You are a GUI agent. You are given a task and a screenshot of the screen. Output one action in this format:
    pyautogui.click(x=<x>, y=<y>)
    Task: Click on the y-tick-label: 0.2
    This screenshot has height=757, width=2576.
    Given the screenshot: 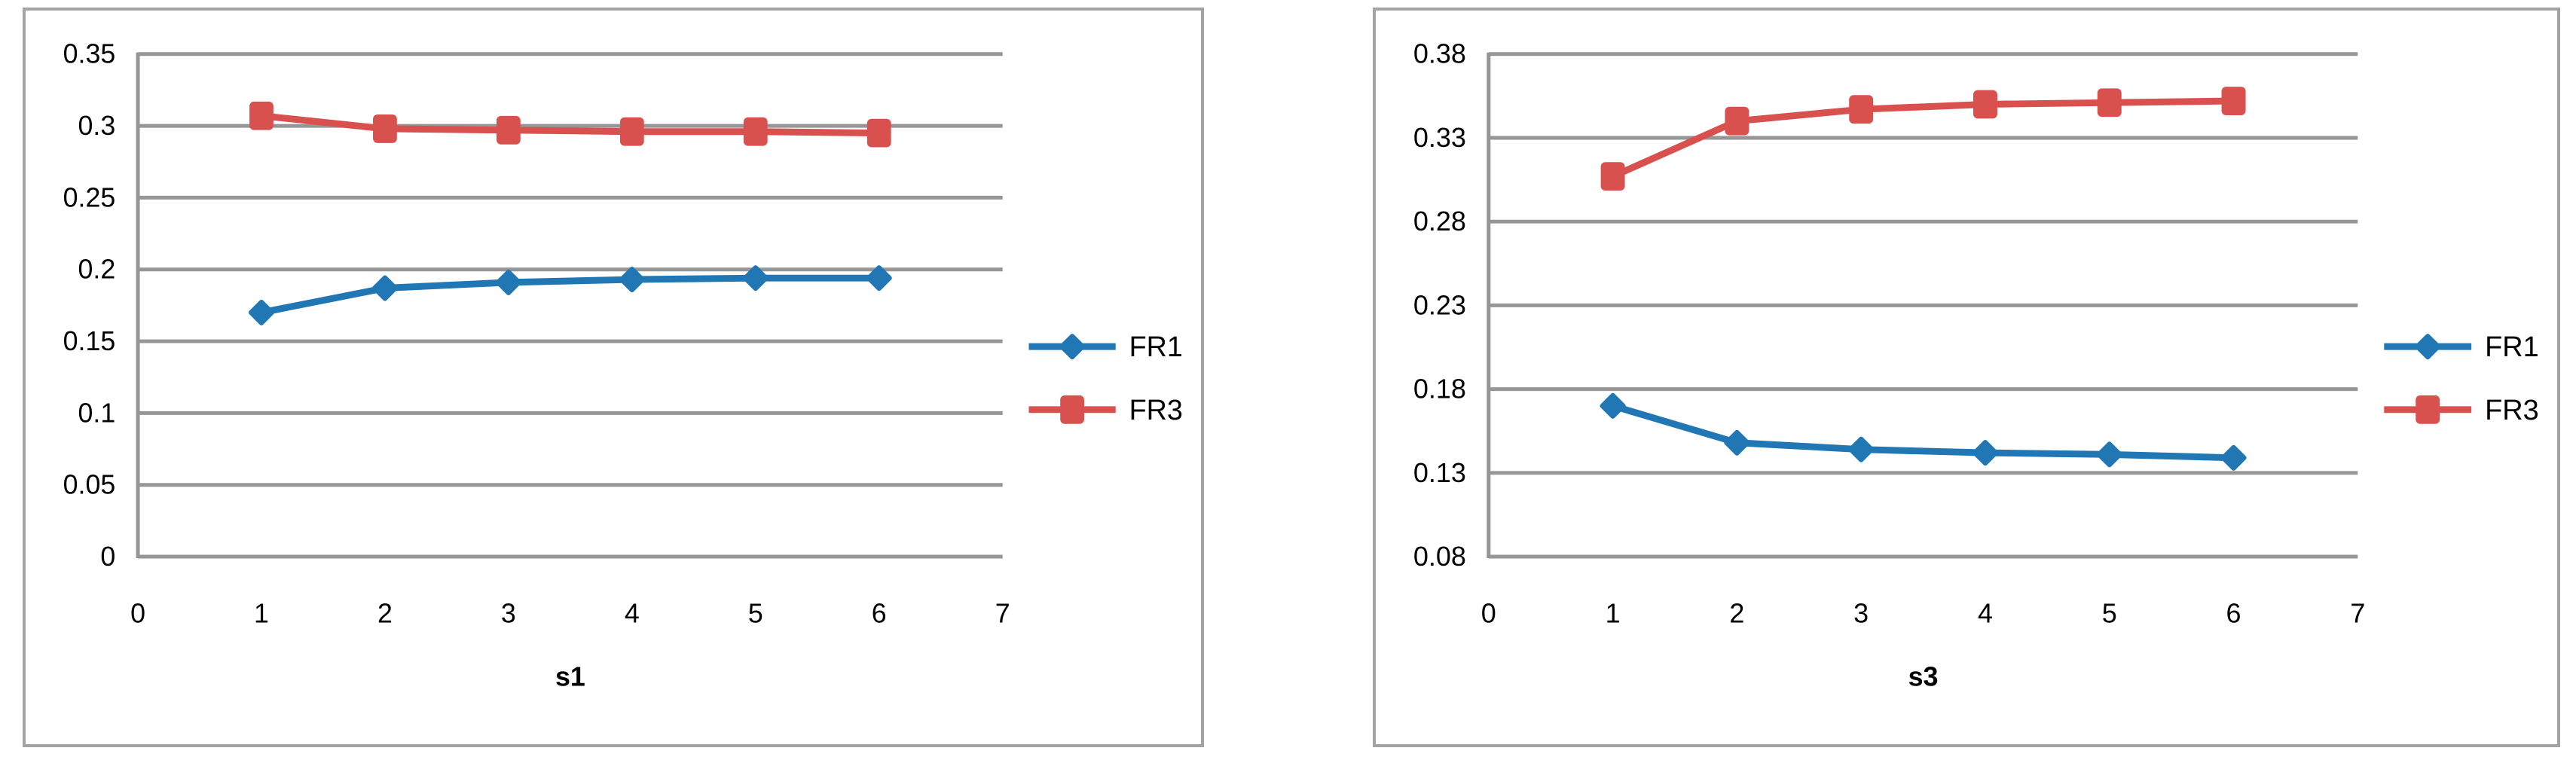 What is the action you would take?
    pyautogui.click(x=97, y=270)
    